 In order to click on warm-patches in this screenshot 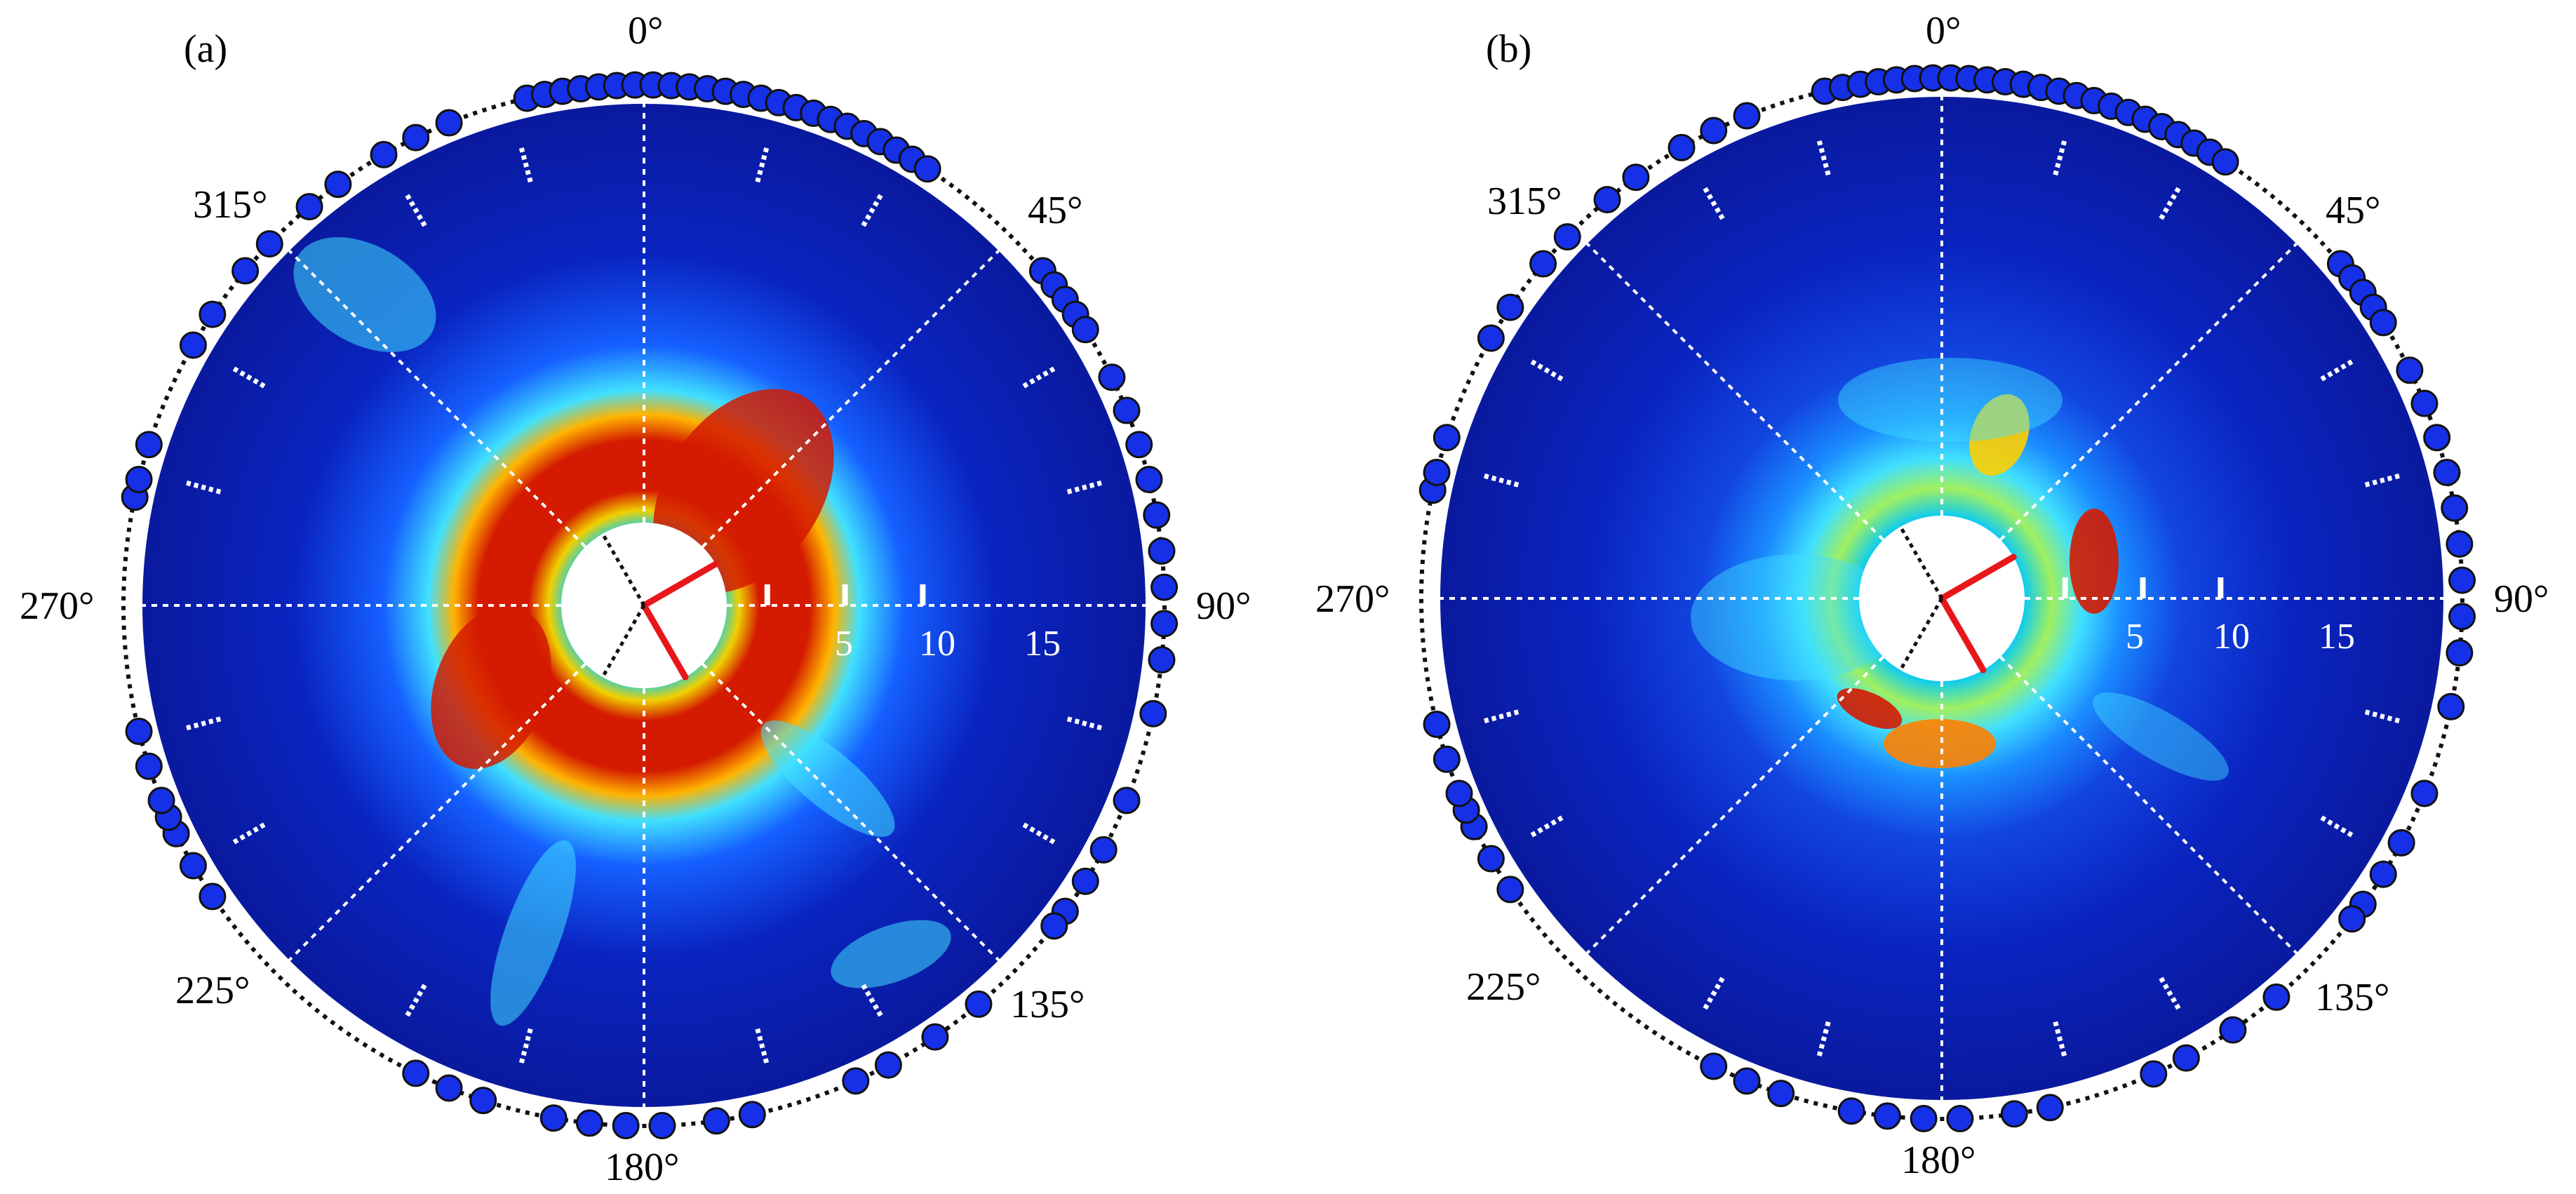, I will do `click(1978, 581)`.